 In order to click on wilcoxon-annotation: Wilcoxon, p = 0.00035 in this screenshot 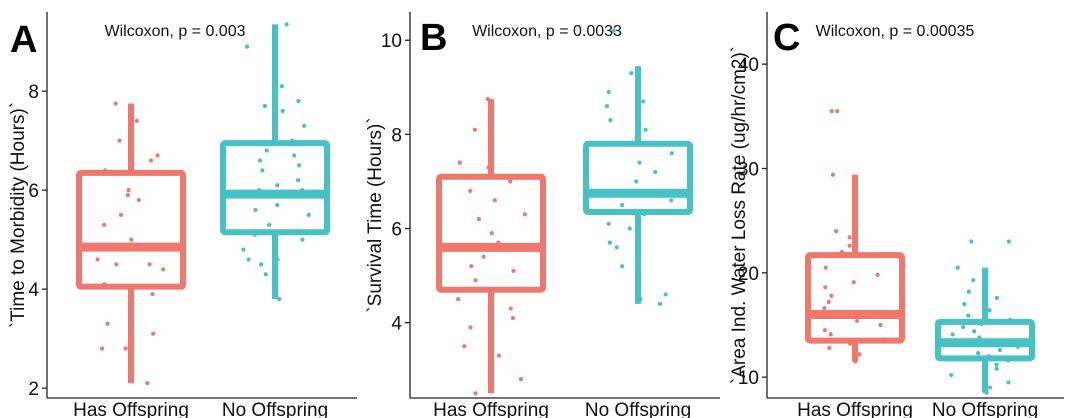, I will do `click(895, 31)`.